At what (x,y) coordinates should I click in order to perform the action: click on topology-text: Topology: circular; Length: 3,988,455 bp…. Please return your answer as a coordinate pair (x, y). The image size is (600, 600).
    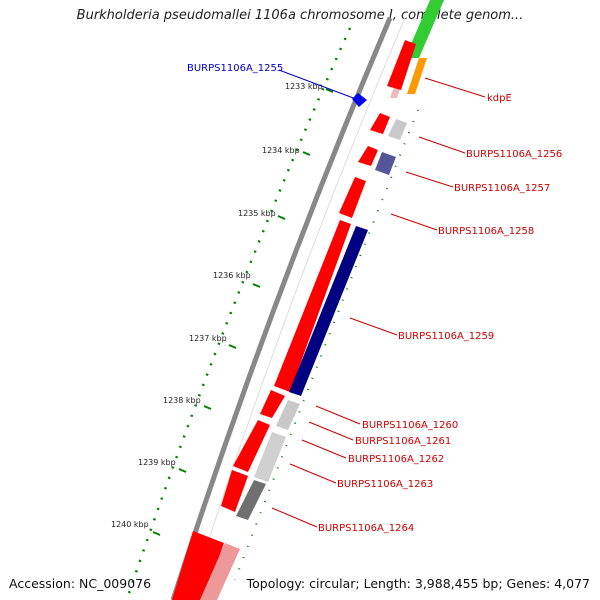
    Looking at the image, I should click on (418, 583).